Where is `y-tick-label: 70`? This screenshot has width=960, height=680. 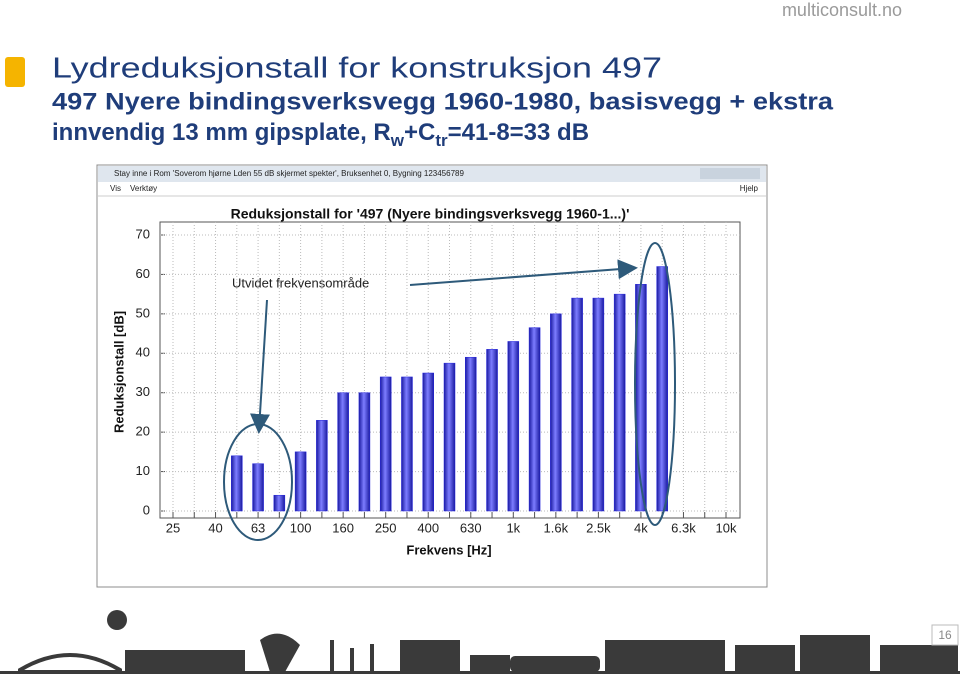
y-tick-label: 70 is located at coordinates (143, 233).